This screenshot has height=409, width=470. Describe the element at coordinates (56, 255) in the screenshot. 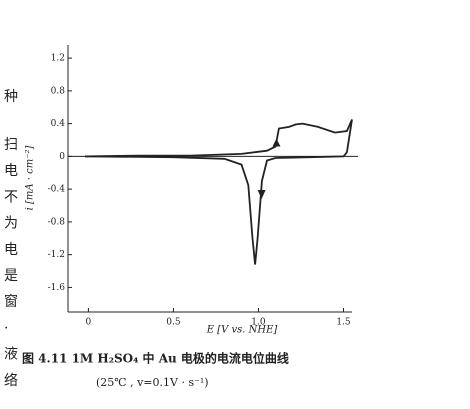

I see `y-tick-label: -1.2` at that location.